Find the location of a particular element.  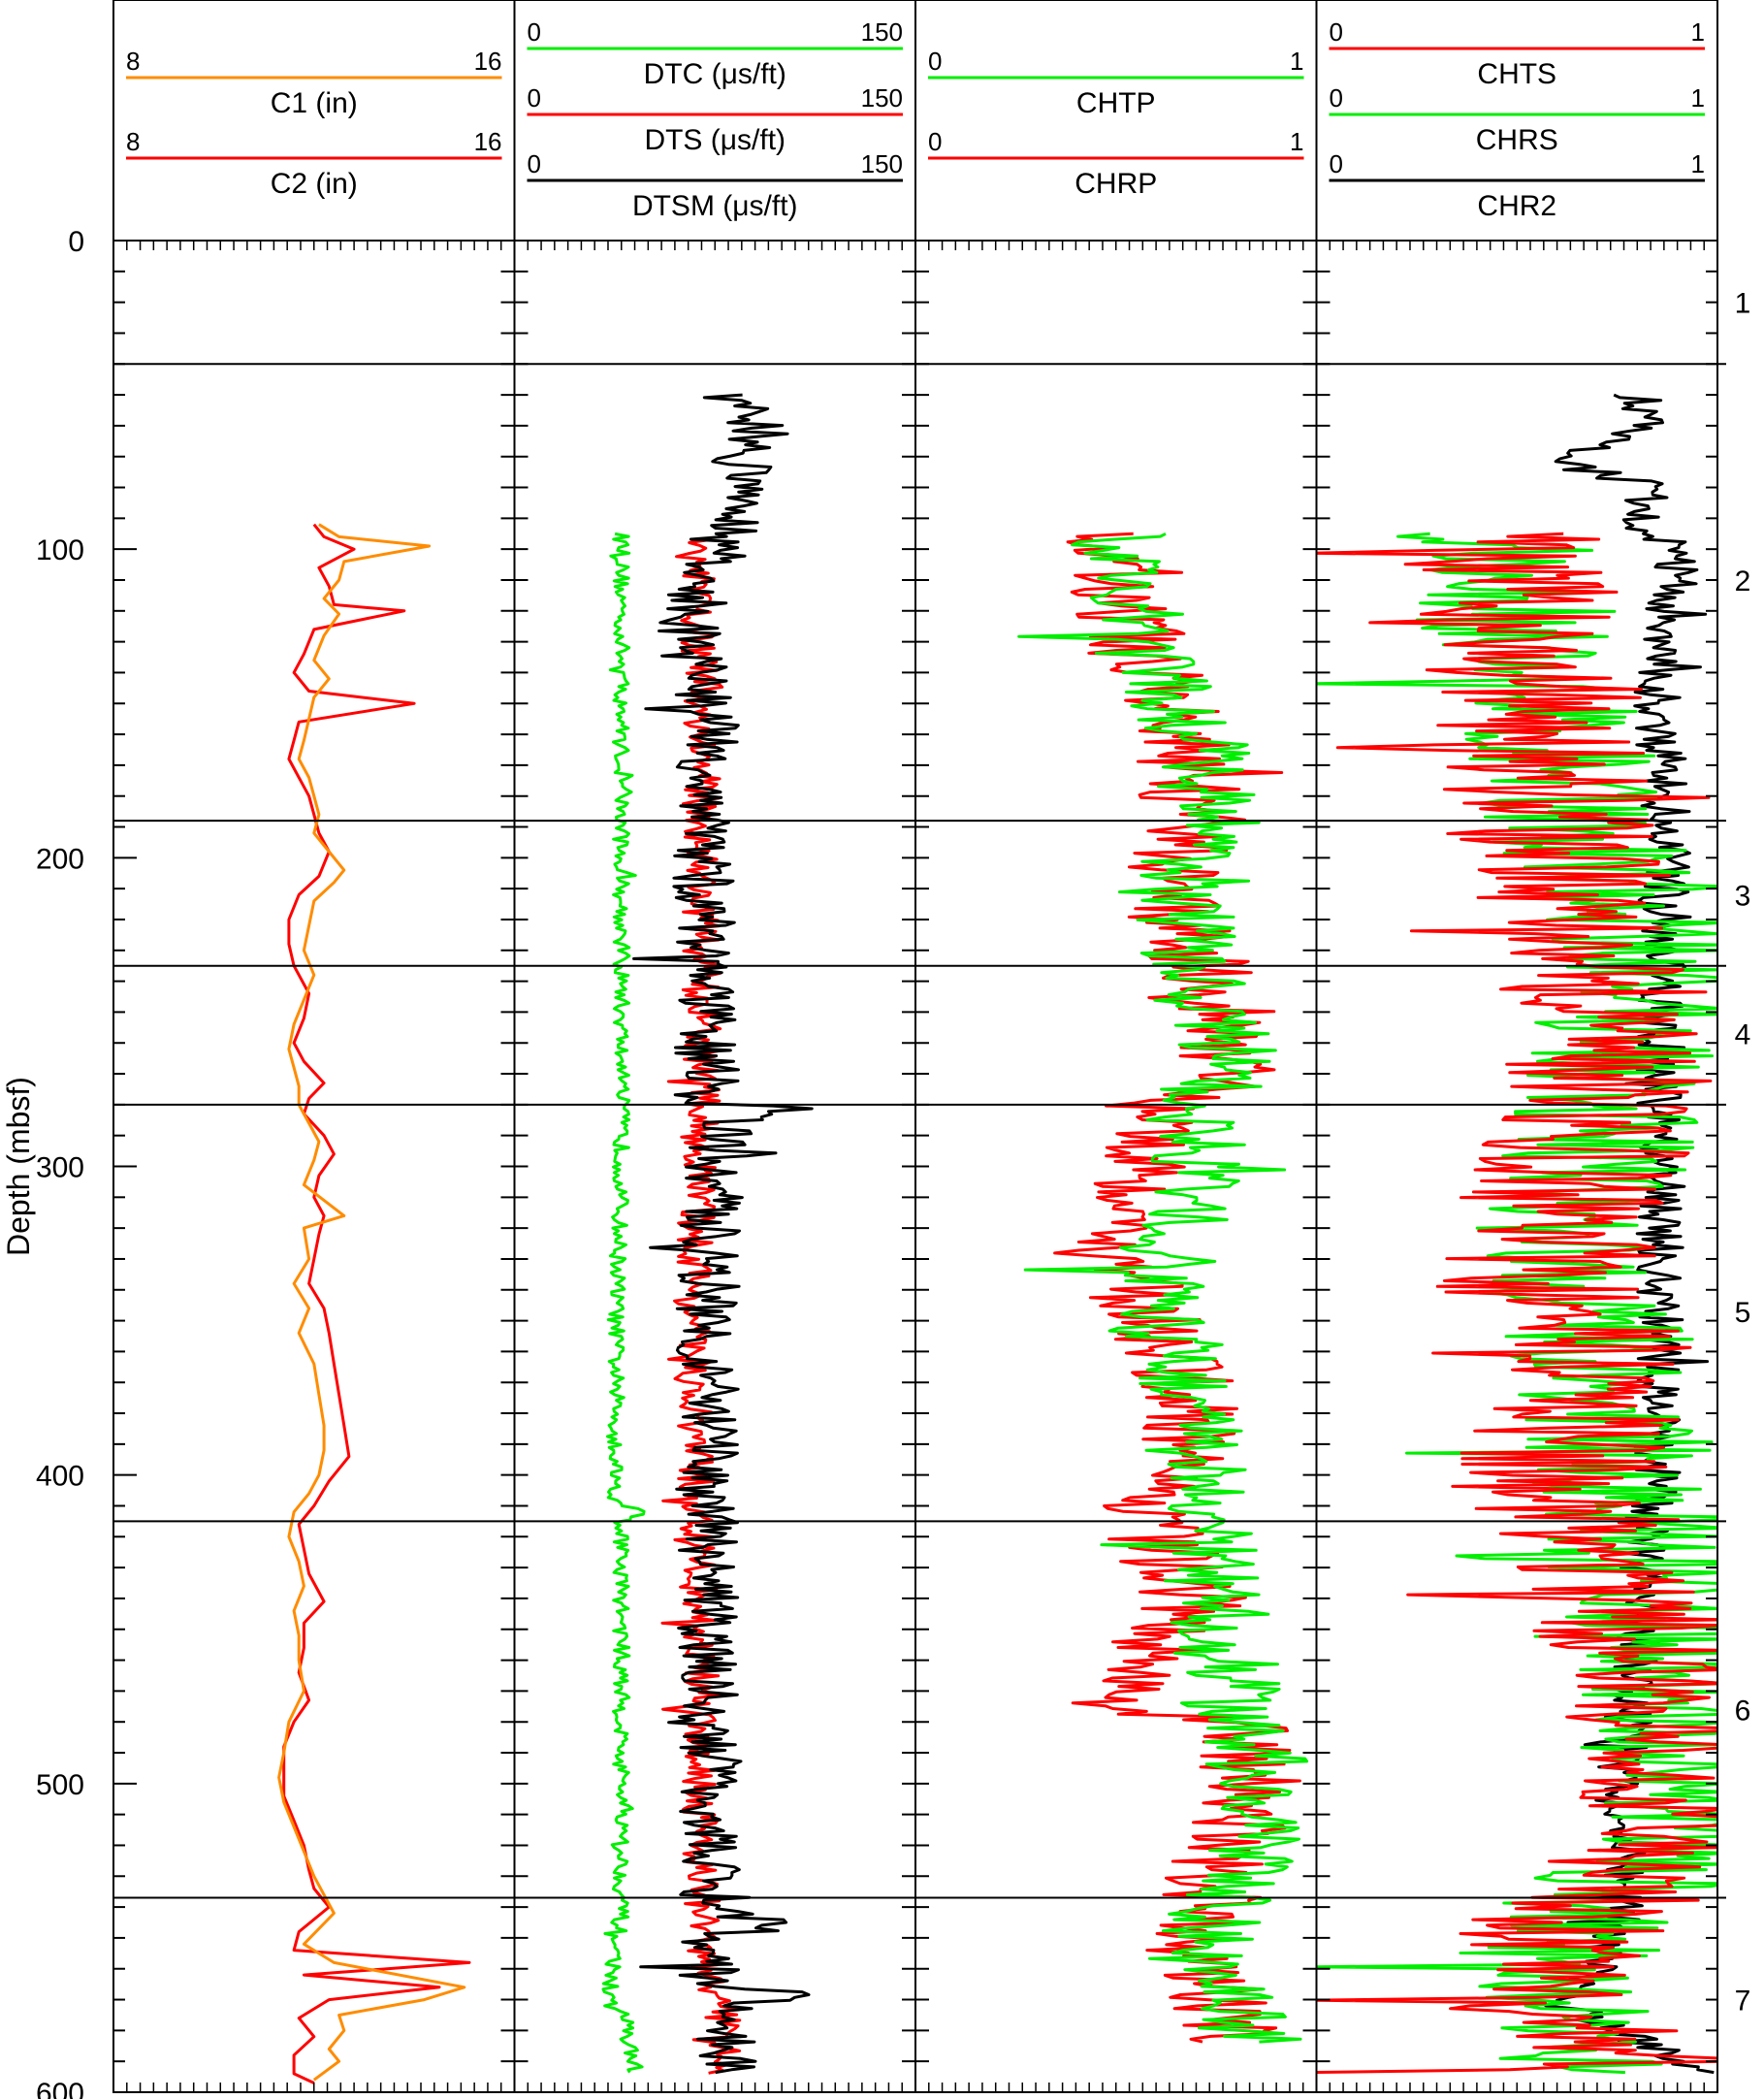

depth-tick-label: 600 is located at coordinates (60, 2088).